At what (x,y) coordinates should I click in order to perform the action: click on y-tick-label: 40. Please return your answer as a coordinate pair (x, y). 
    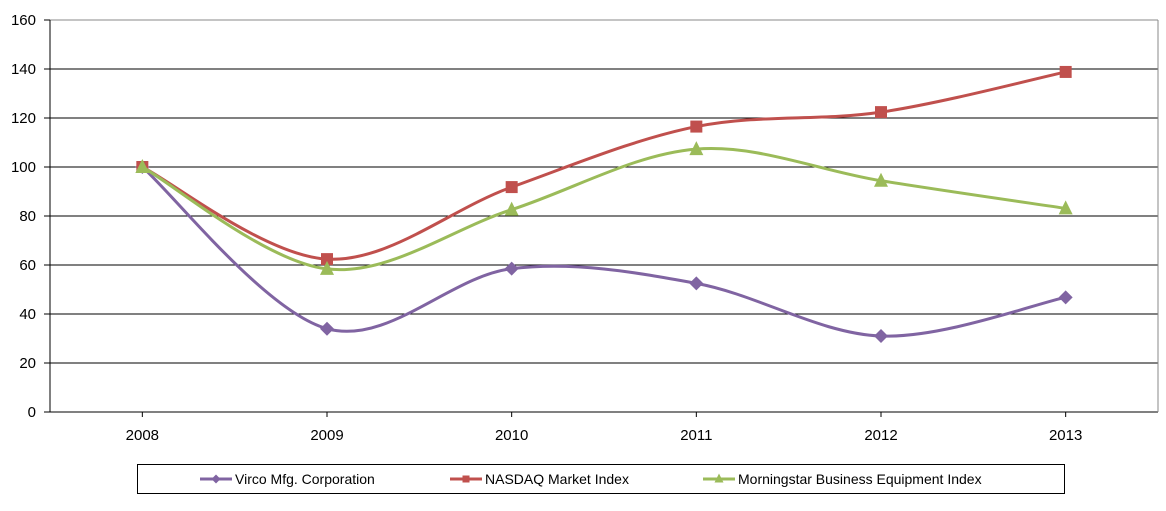
    Looking at the image, I should click on (27, 314).